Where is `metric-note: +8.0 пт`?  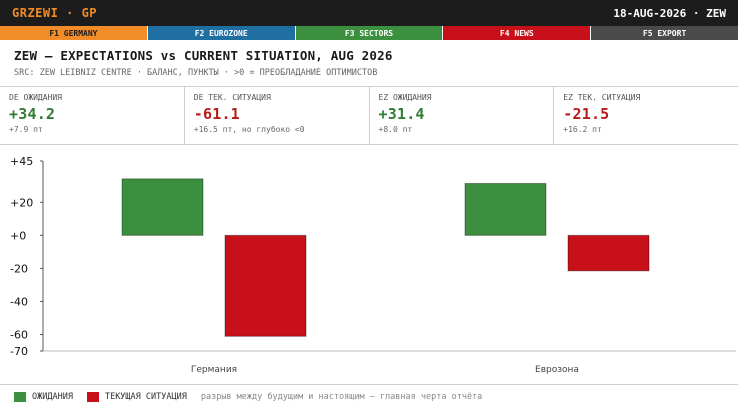 metric-note: +8.0 пт is located at coordinates (395, 129).